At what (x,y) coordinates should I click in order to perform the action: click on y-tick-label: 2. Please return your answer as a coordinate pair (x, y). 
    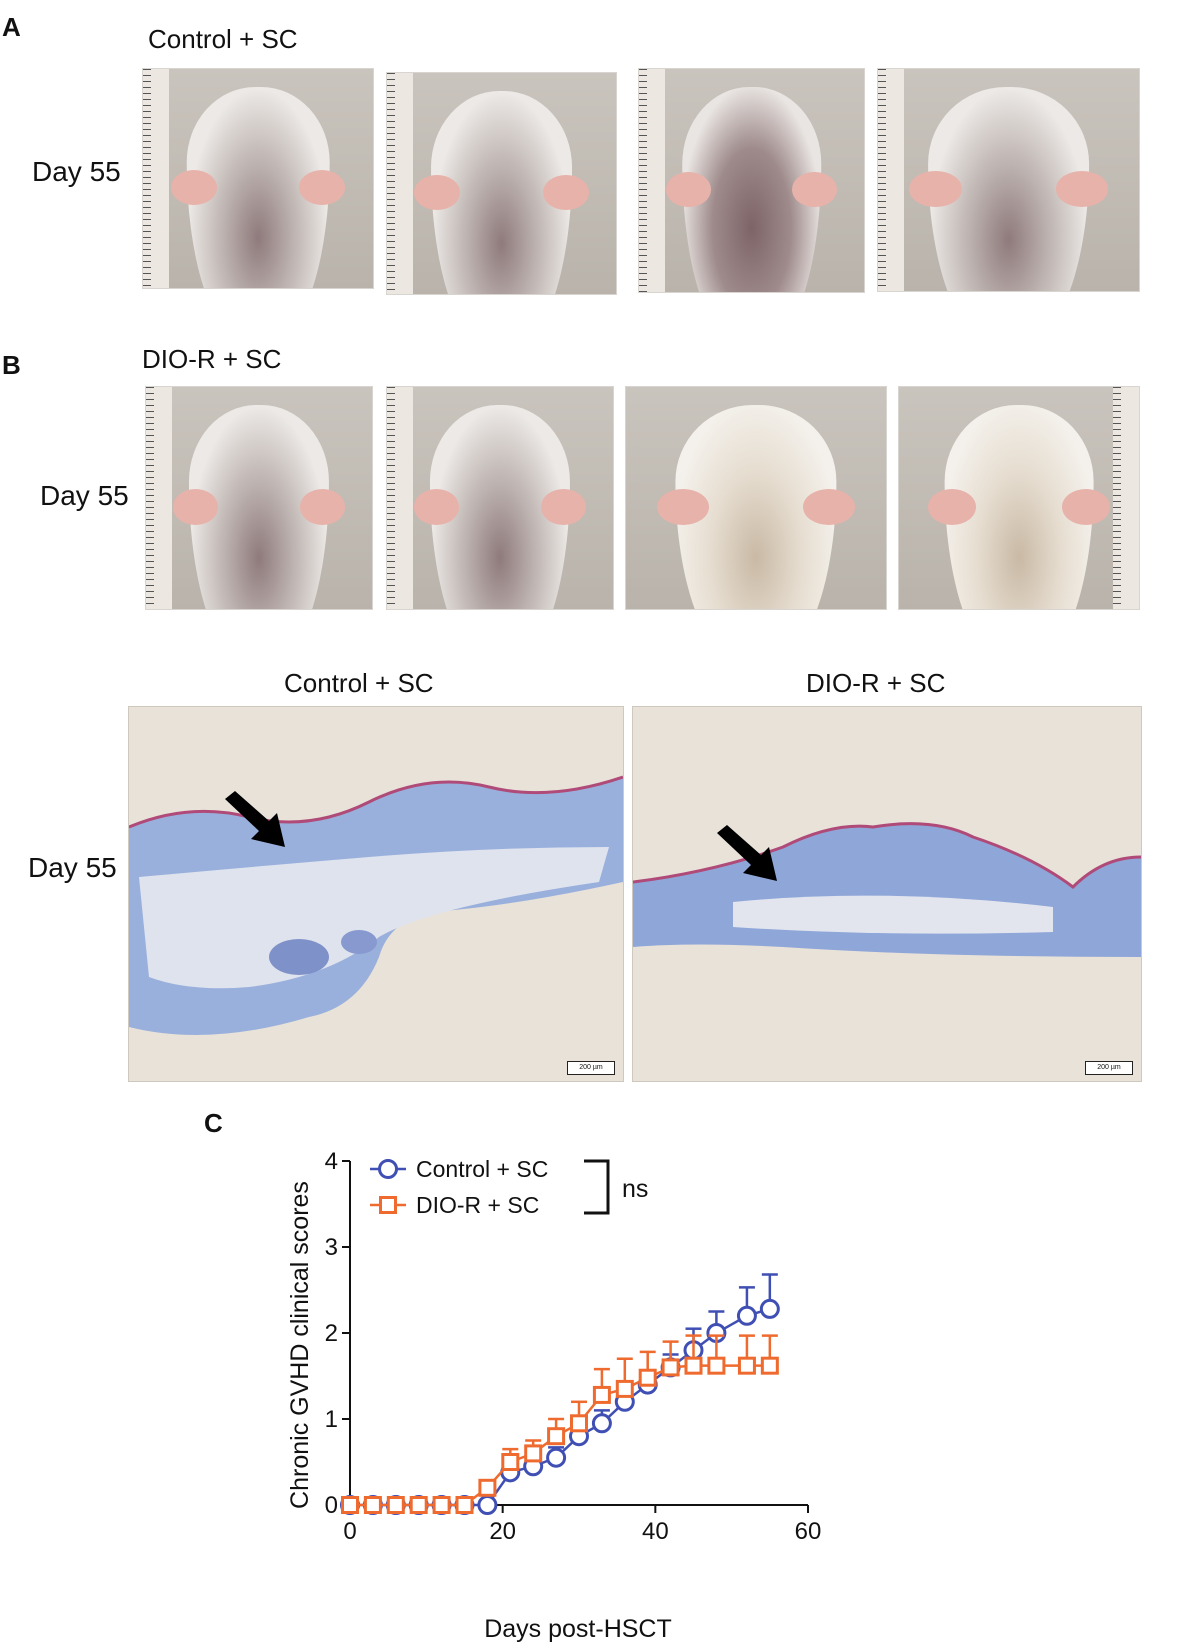
    Looking at the image, I should click on (331, 1333).